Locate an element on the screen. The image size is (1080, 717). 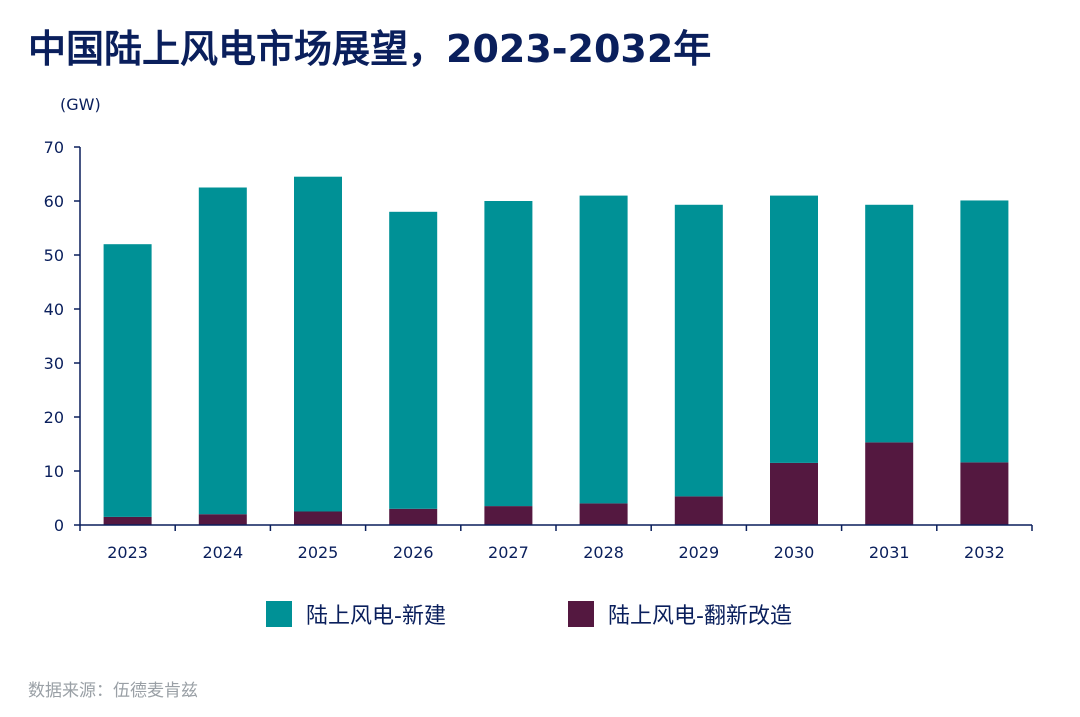
y-tick-label-50: 50 is located at coordinates (54, 255).